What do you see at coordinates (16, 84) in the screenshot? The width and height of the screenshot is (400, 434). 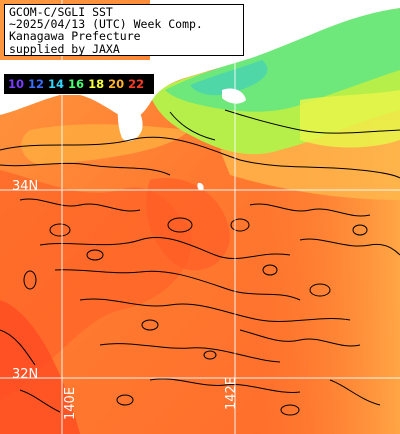 I see `legend-label: 10` at bounding box center [16, 84].